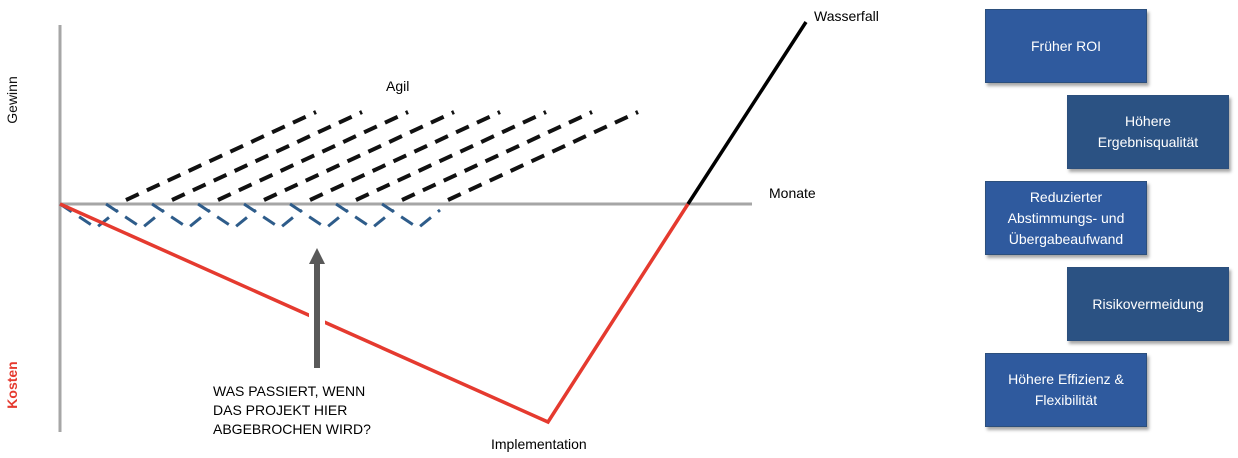 This screenshot has width=1238, height=458. I want to click on monate-label: Monate, so click(792, 193).